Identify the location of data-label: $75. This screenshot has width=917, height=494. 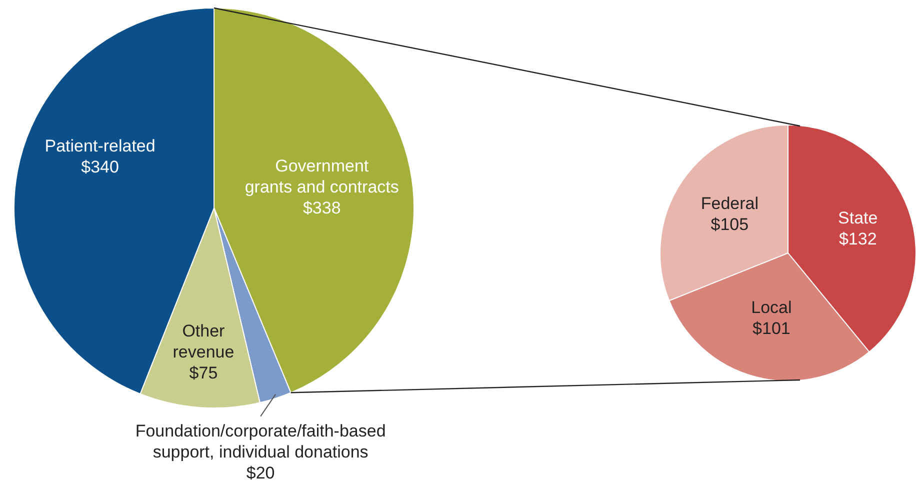
(203, 373).